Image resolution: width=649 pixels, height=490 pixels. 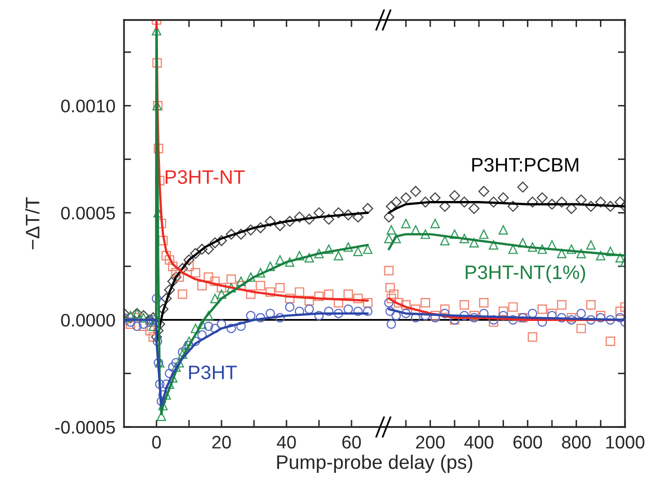 I want to click on x-axis-title: Pump-probe delay (ps), so click(x=374, y=463).